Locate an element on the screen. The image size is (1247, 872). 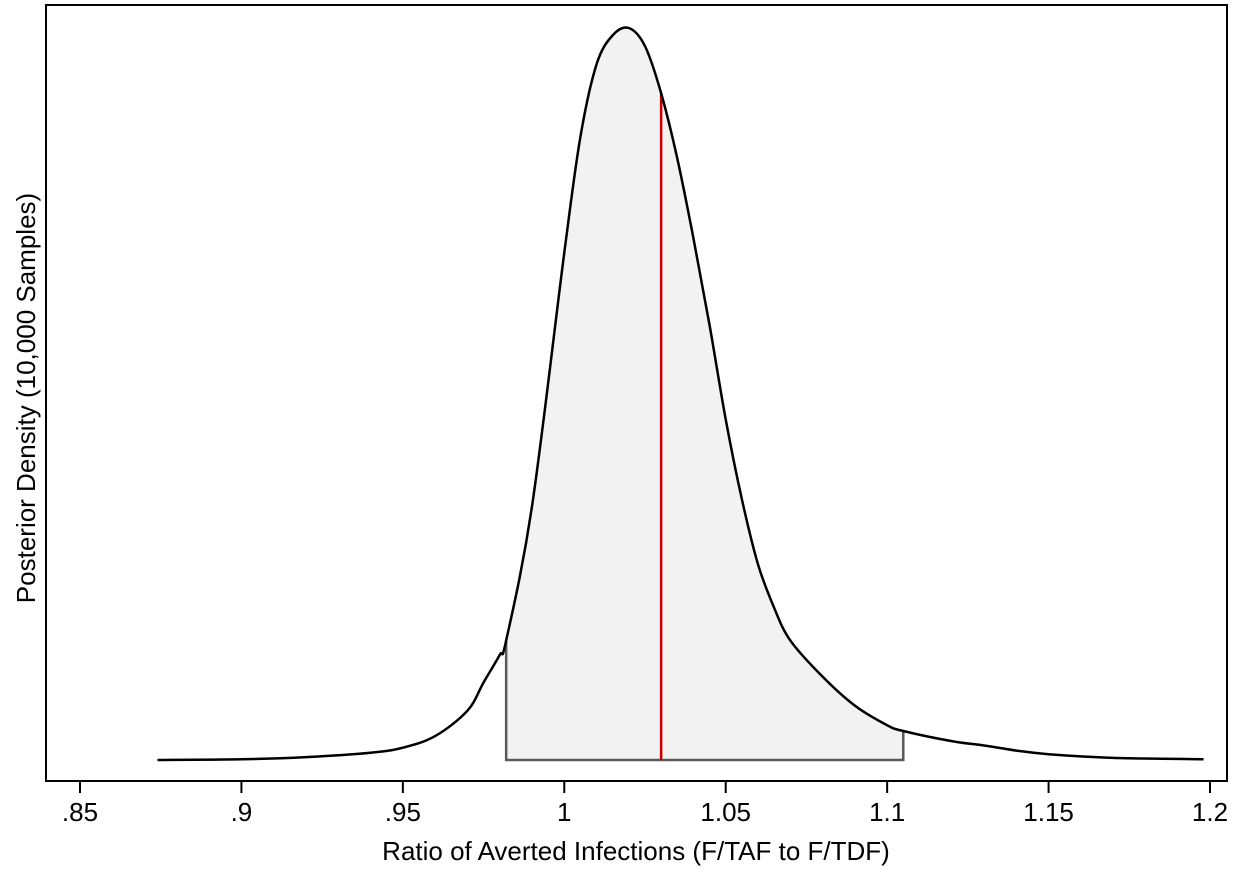
x-tick-label: .95 is located at coordinates (403, 812).